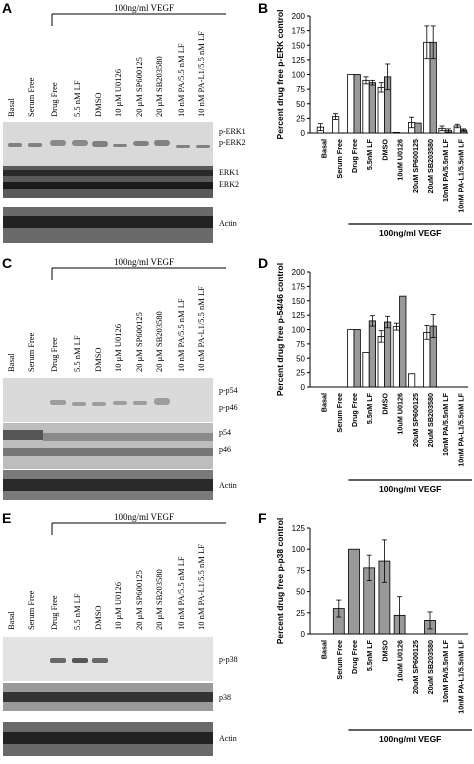 The image size is (474, 764). I want to click on blot-label-p38: p38, so click(225, 697).